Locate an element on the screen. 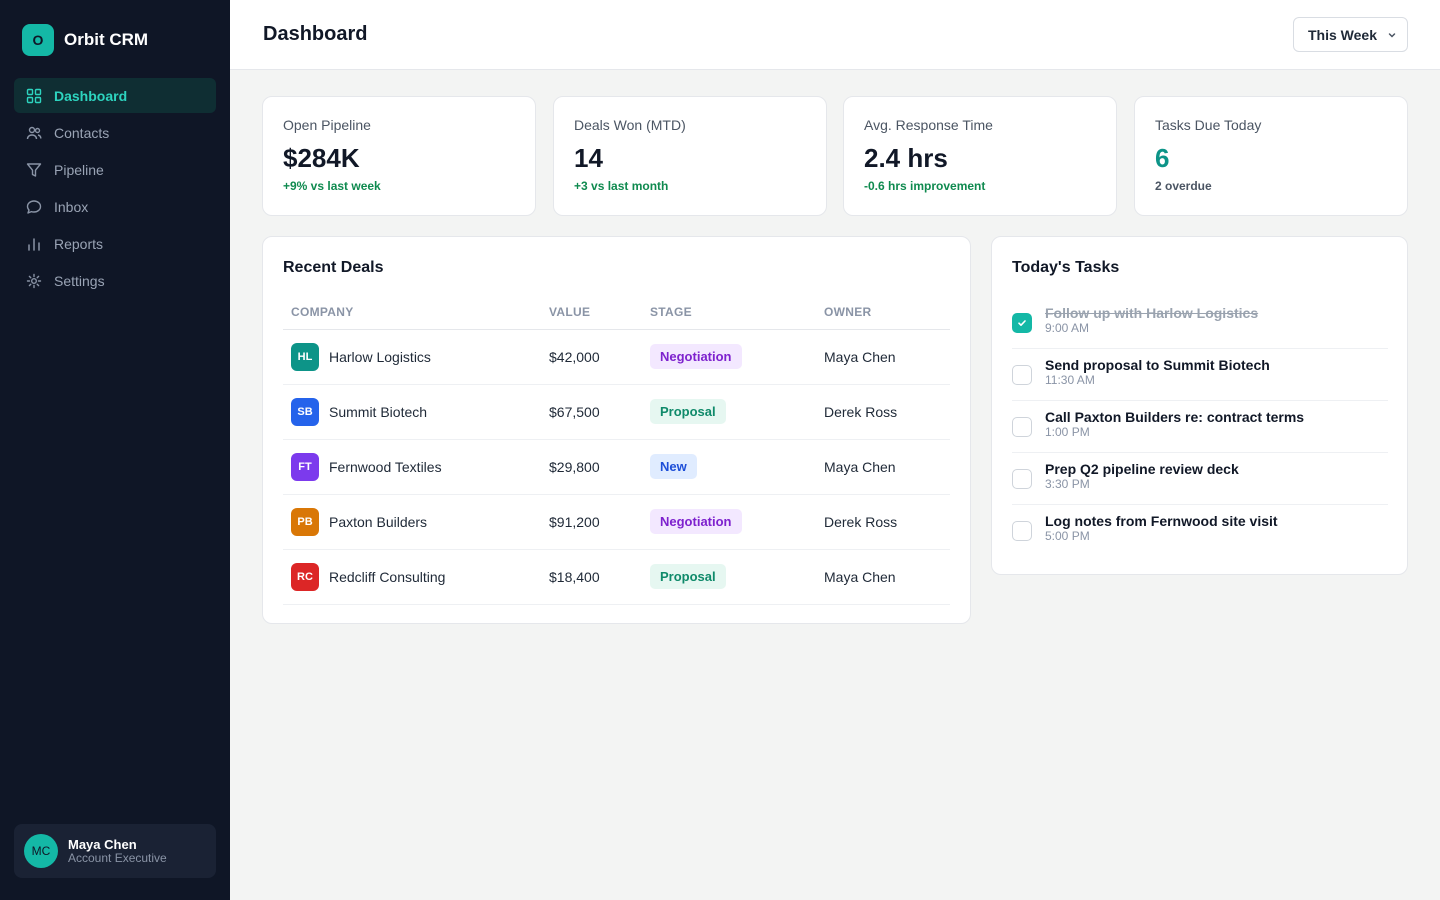 The image size is (1440, 900). task-time: 3:30 PM is located at coordinates (1067, 484).